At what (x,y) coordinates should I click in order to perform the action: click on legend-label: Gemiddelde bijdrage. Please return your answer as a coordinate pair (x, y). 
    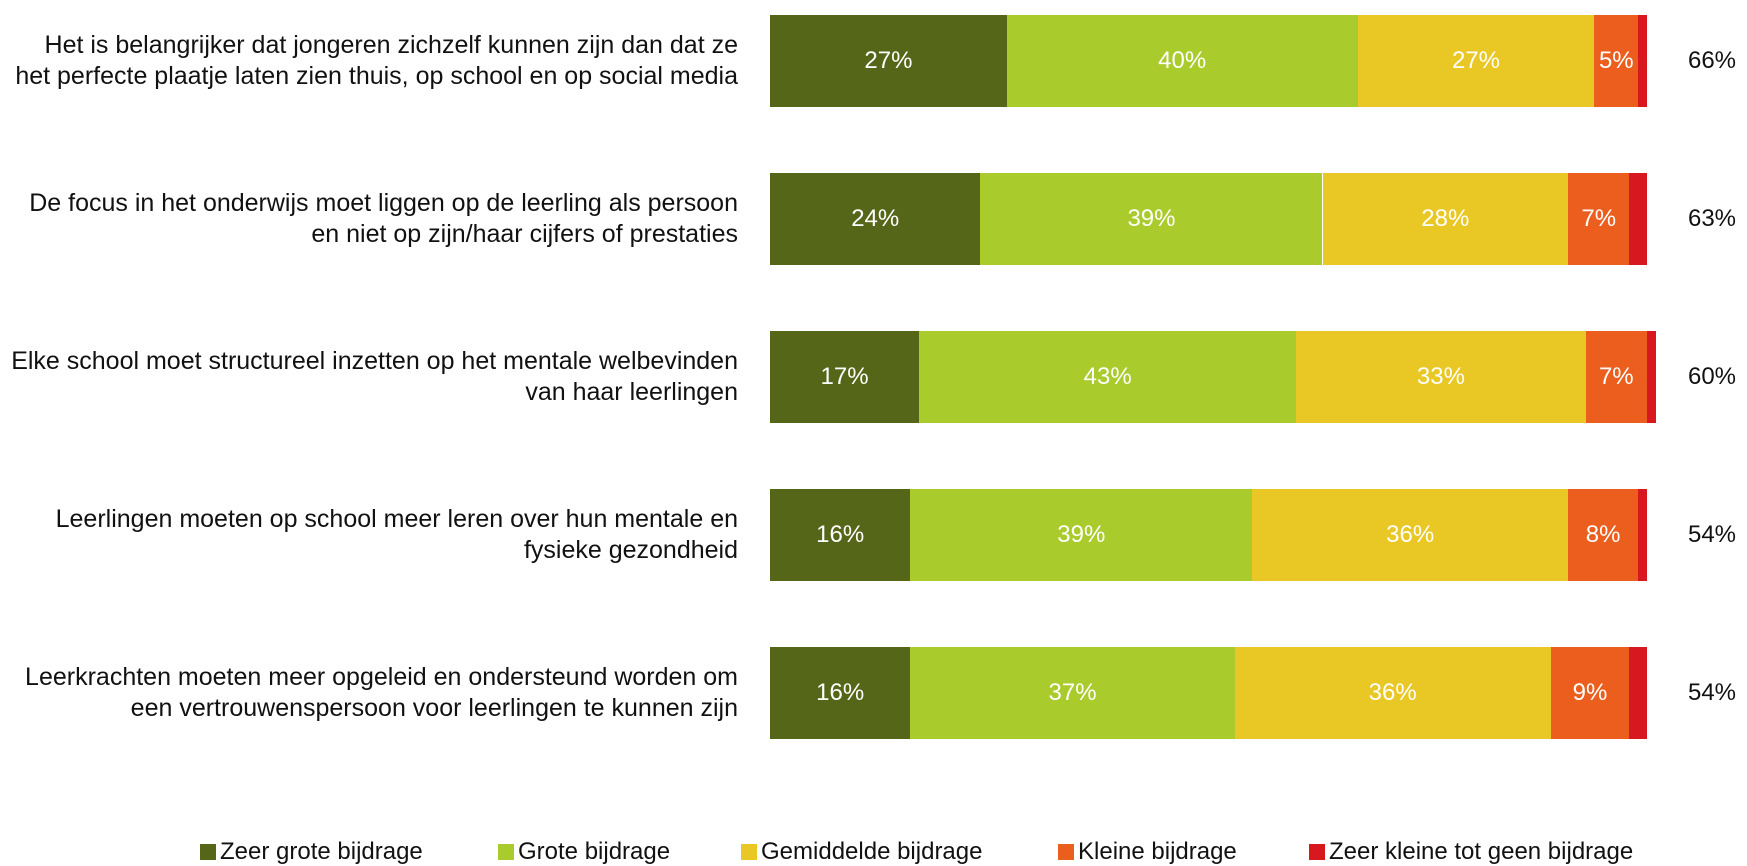
    Looking at the image, I should click on (872, 851).